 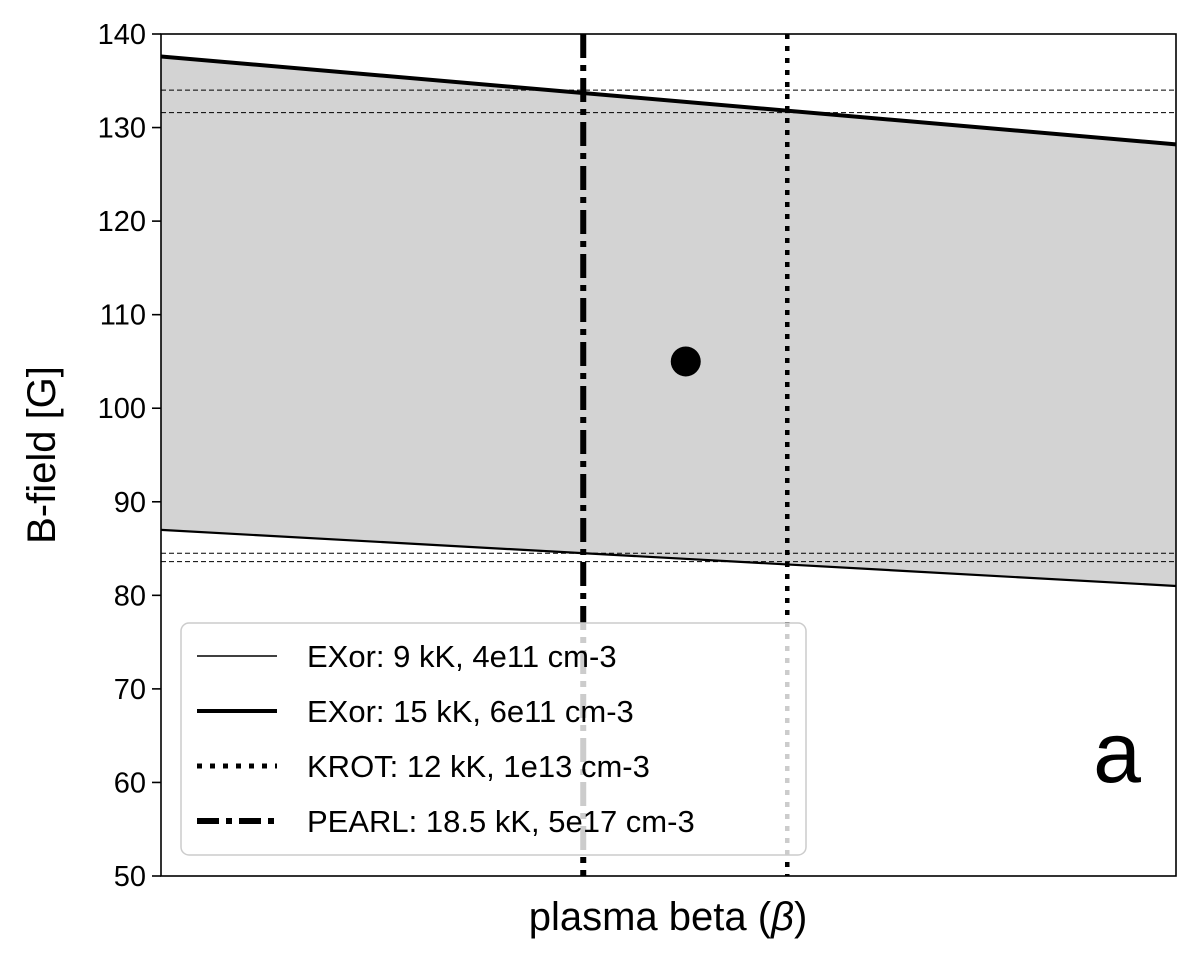 What do you see at coordinates (470, 711) in the screenshot?
I see `legend-label: EXor: 15 kK, 6e11 cm-3` at bounding box center [470, 711].